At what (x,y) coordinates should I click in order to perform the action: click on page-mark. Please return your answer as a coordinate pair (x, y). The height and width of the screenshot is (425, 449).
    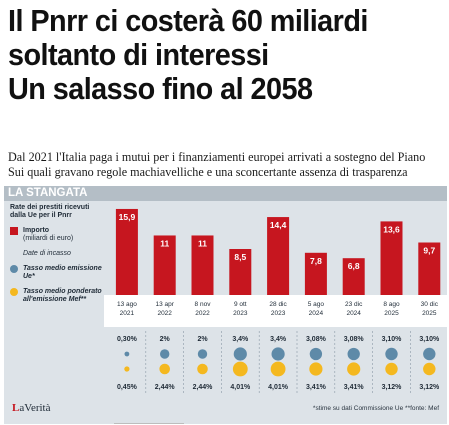
    Looking at the image, I should click on (149, 423).